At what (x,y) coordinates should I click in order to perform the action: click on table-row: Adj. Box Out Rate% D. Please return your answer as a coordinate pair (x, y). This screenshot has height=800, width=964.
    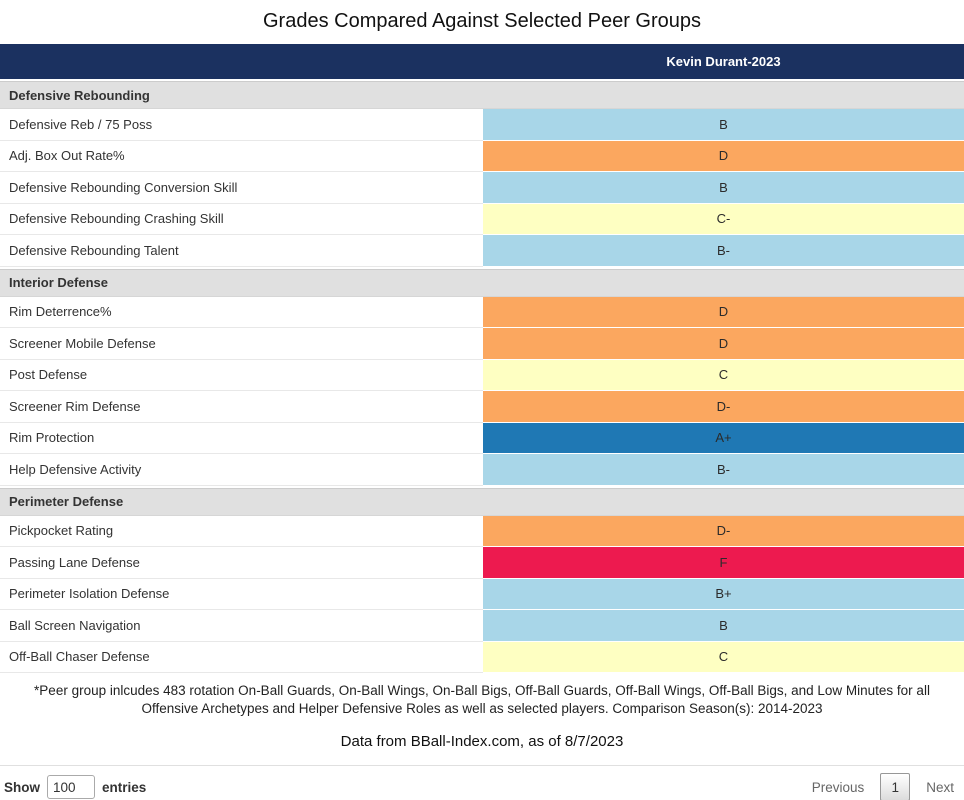
    Looking at the image, I should click on (482, 156).